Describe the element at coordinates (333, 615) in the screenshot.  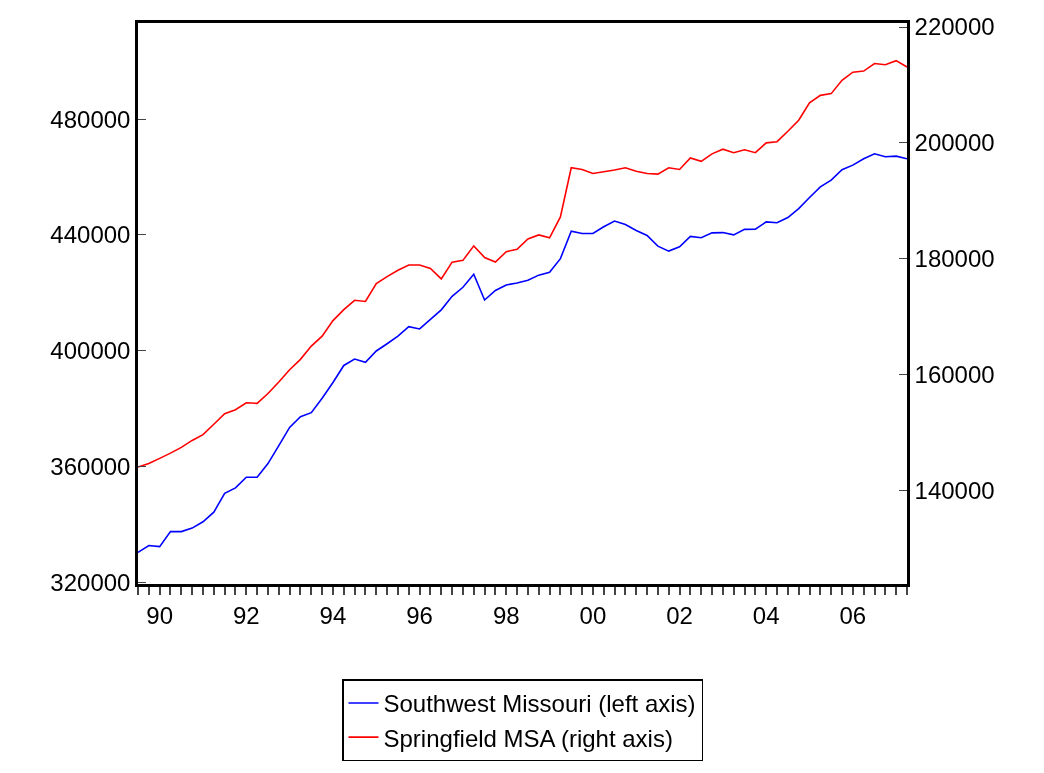
I see `x-tick-label: 94` at that location.